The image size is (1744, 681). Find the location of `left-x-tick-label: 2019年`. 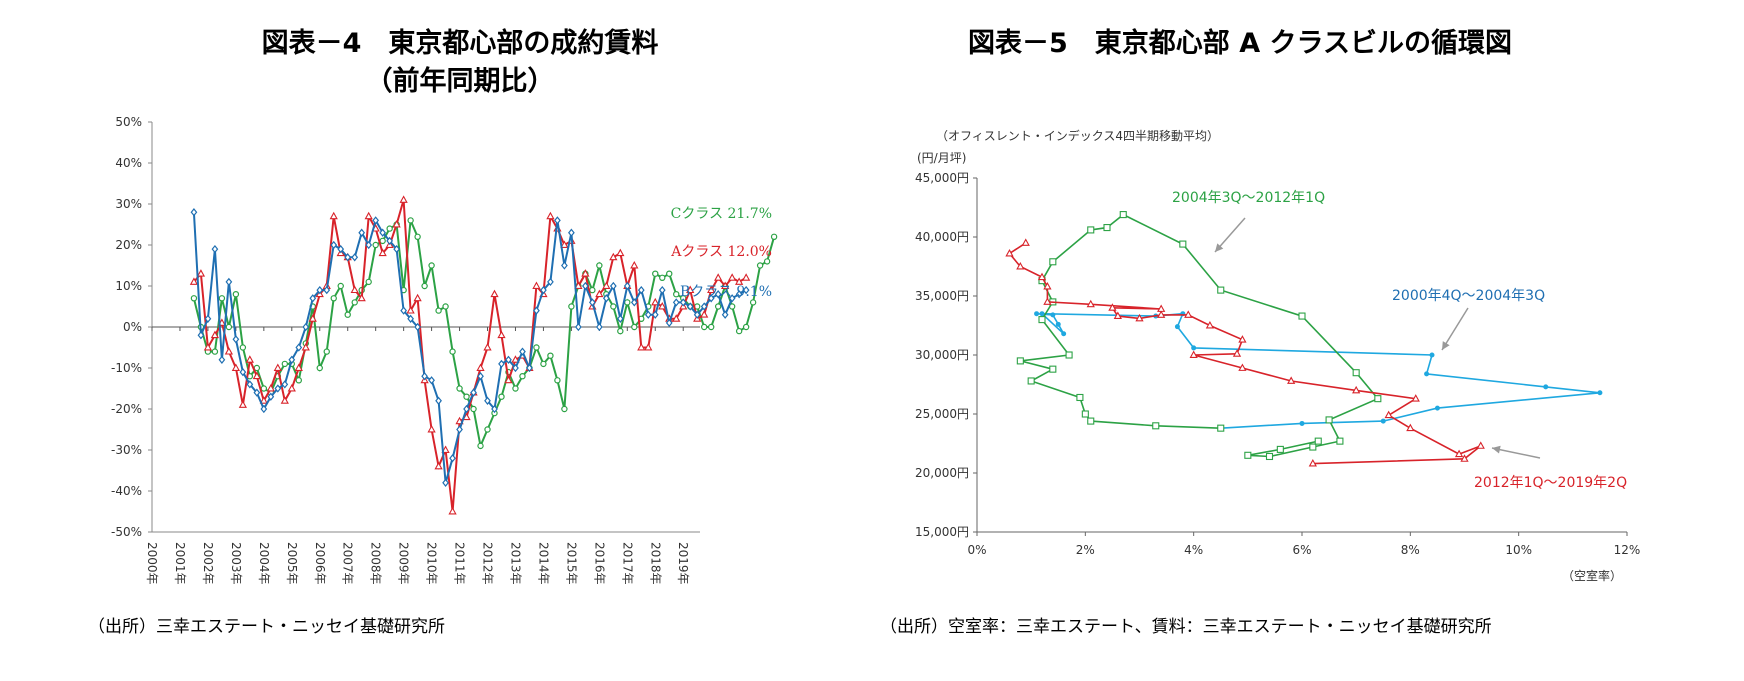

left-x-tick-label: 2019年 is located at coordinates (683, 563).